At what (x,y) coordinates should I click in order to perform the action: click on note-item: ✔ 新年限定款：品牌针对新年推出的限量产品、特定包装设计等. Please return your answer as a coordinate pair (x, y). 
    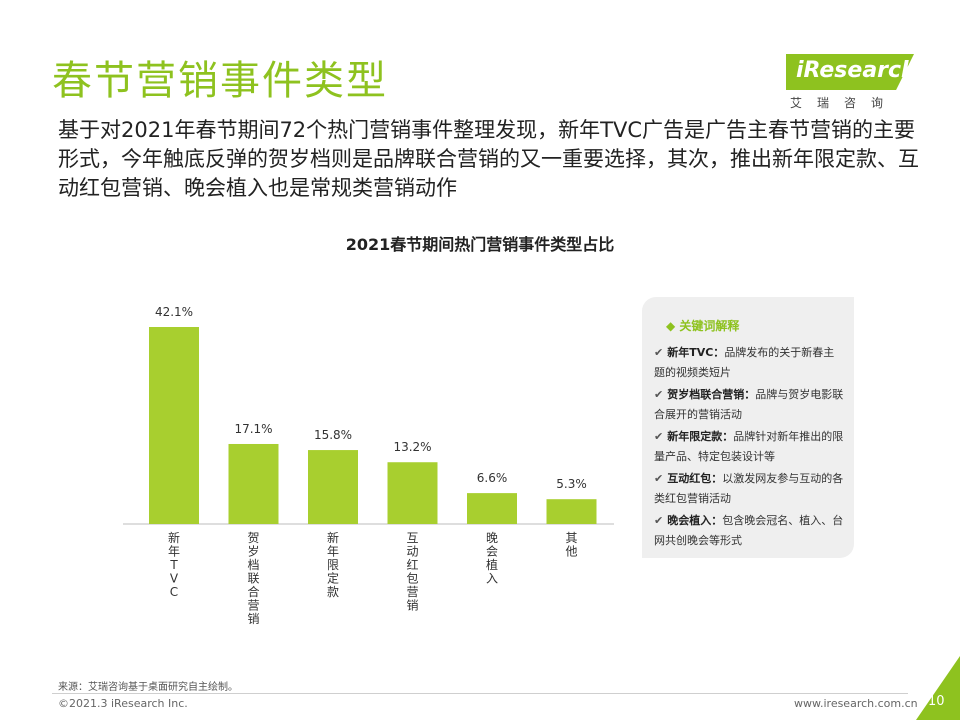
    Looking at the image, I should click on (749, 447).